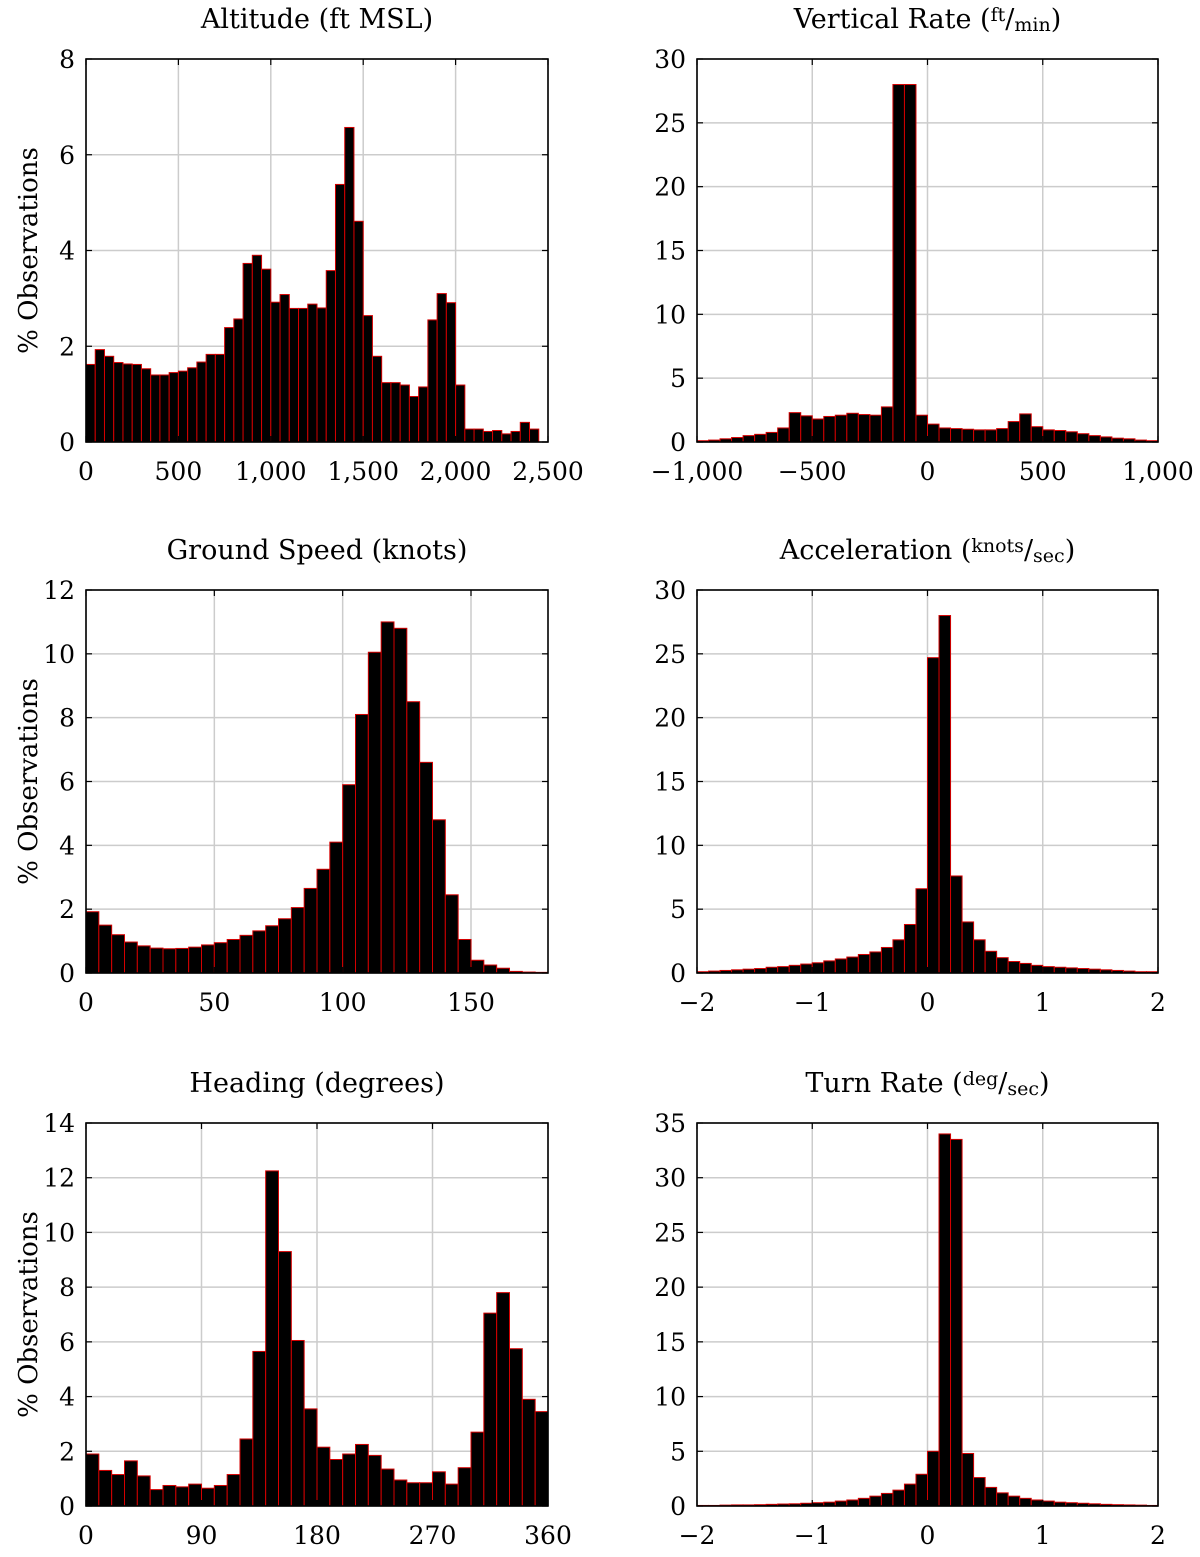  Describe the element at coordinates (59, 590) in the screenshot. I see `y-tick-label: 12` at that location.